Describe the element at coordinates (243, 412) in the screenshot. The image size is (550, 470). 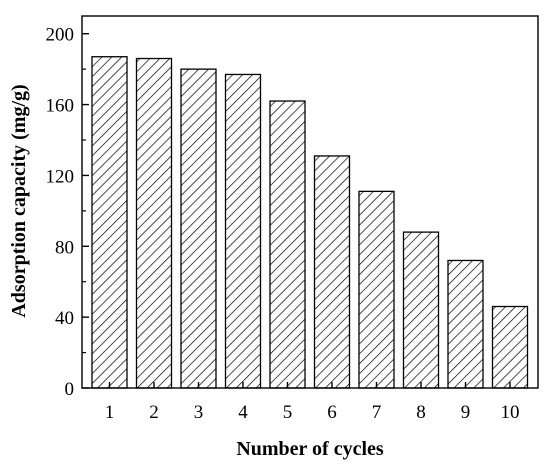
I see `x-tick-label-4: 4` at that location.